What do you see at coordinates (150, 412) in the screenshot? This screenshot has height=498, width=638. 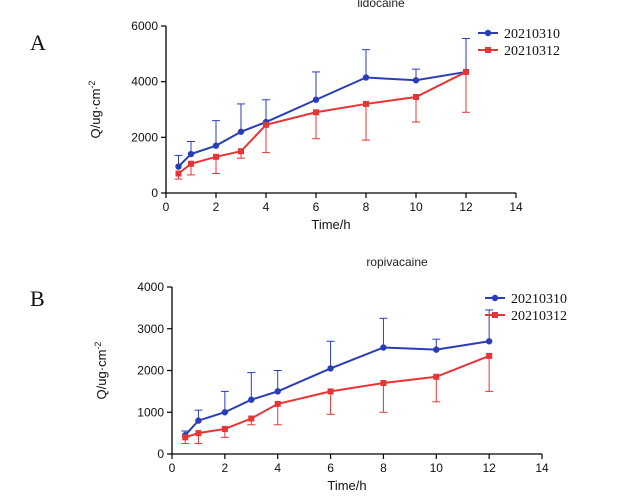 I see `ropivacaine-y-tick-label: 1000` at bounding box center [150, 412].